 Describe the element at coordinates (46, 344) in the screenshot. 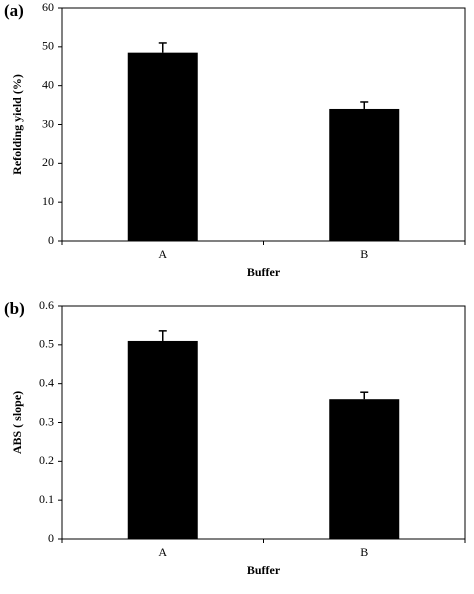

I see `y-tick-label: 0.5` at that location.